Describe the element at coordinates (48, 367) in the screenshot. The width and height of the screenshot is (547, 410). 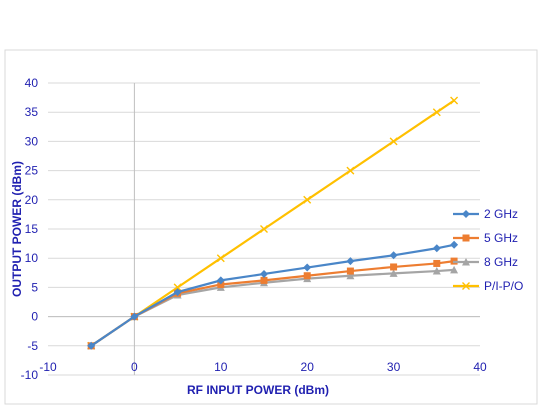
I see `x-tick-label: -10` at that location.